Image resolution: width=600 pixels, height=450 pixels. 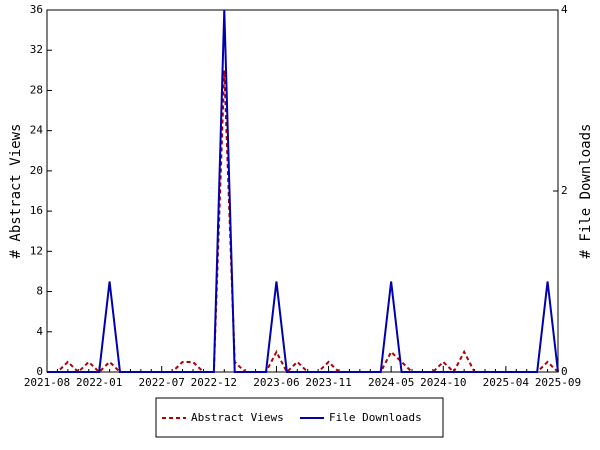 What do you see at coordinates (39, 371) in the screenshot?
I see `y-tick-label: 0` at bounding box center [39, 371].